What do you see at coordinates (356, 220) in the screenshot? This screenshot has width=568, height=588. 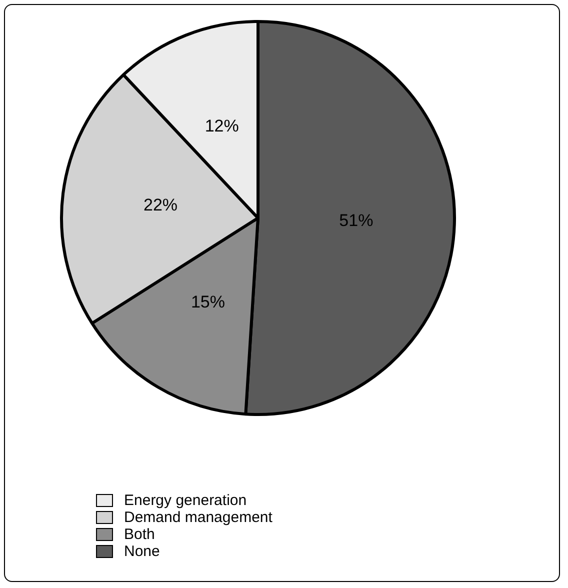 I see `data-label: 51%` at bounding box center [356, 220].